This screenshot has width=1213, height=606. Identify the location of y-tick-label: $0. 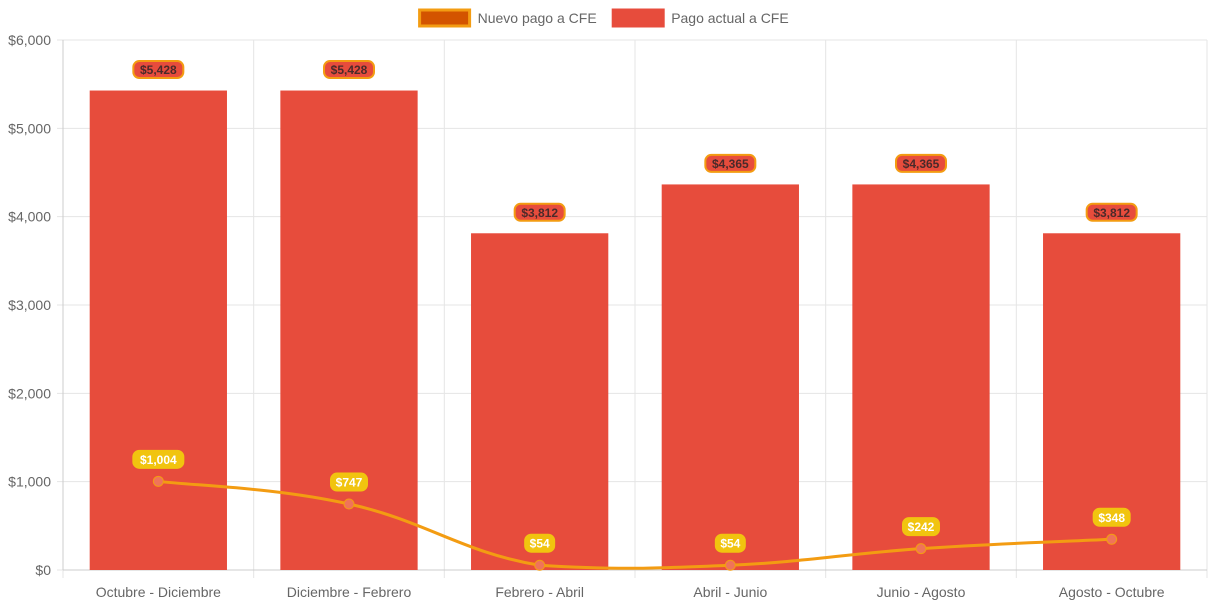
(43, 570).